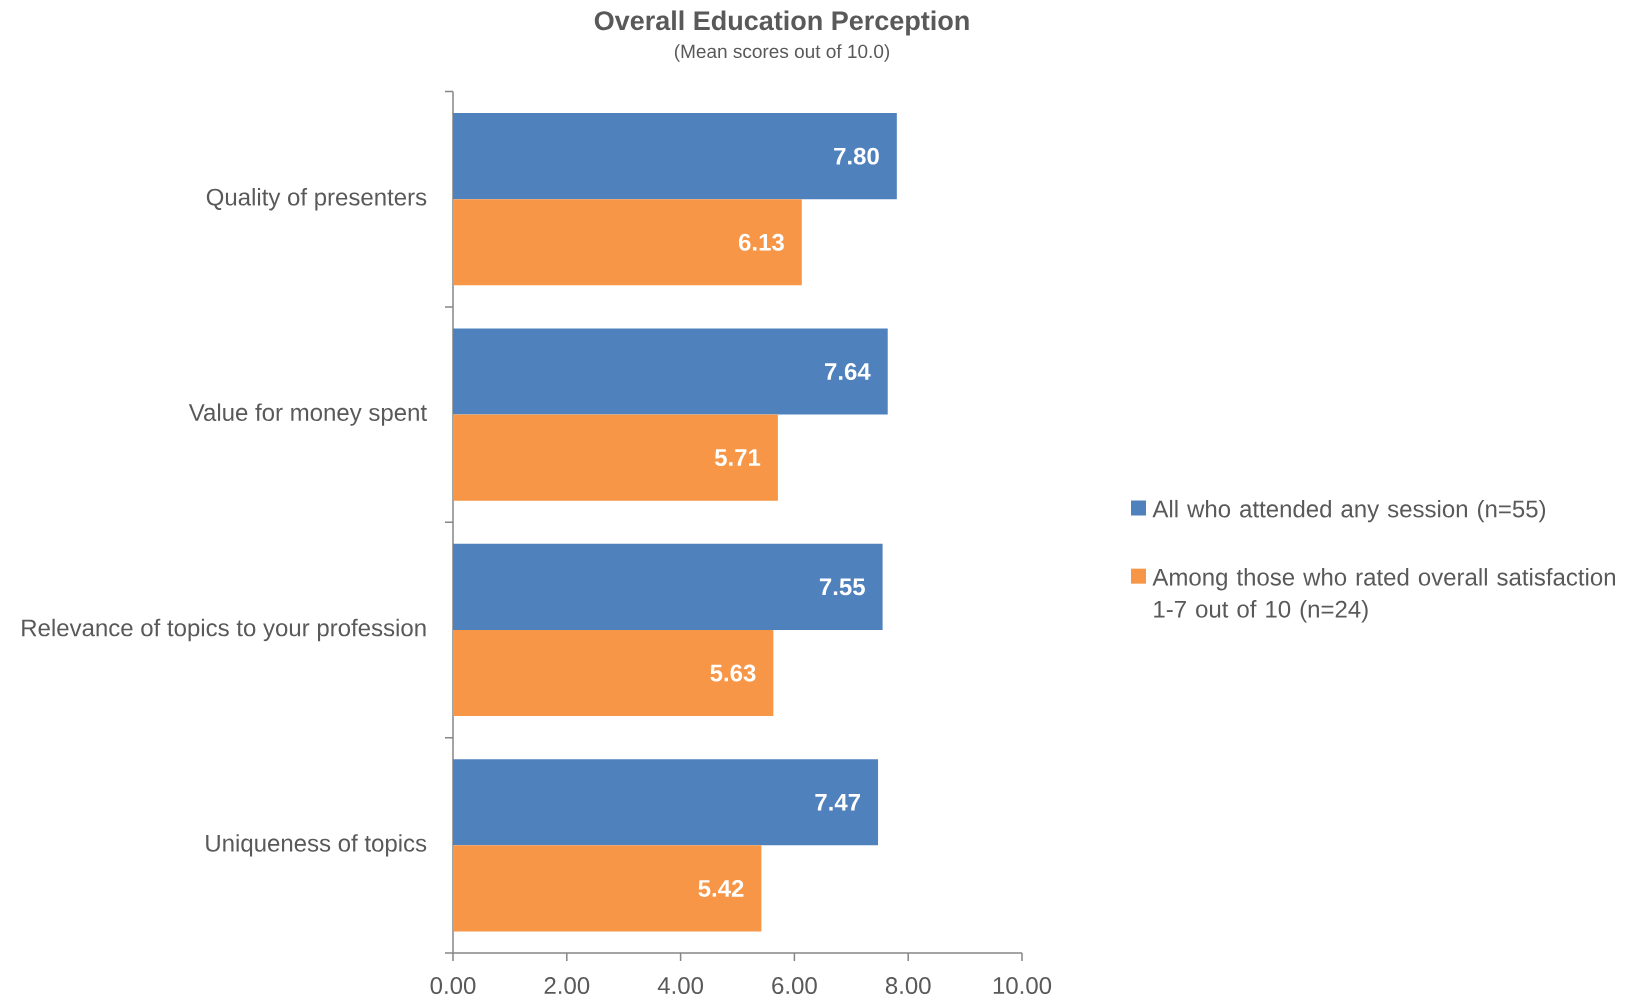 The width and height of the screenshot is (1630, 1000). I want to click on chart-subtitle: (Mean scores out of 10.0), so click(782, 53).